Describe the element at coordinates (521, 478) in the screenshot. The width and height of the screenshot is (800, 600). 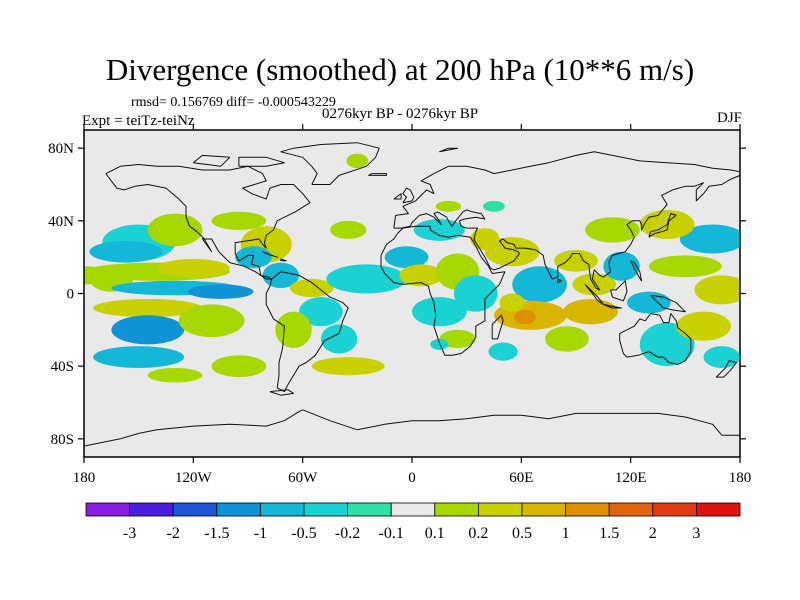
I see `lon-tick-label: 60E` at that location.